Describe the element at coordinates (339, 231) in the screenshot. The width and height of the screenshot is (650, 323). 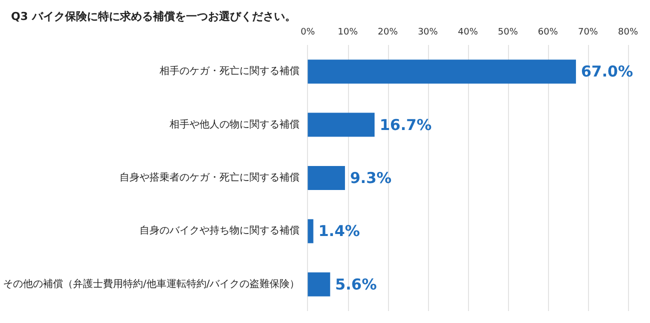
I see `data-label: 1.4%` at that location.